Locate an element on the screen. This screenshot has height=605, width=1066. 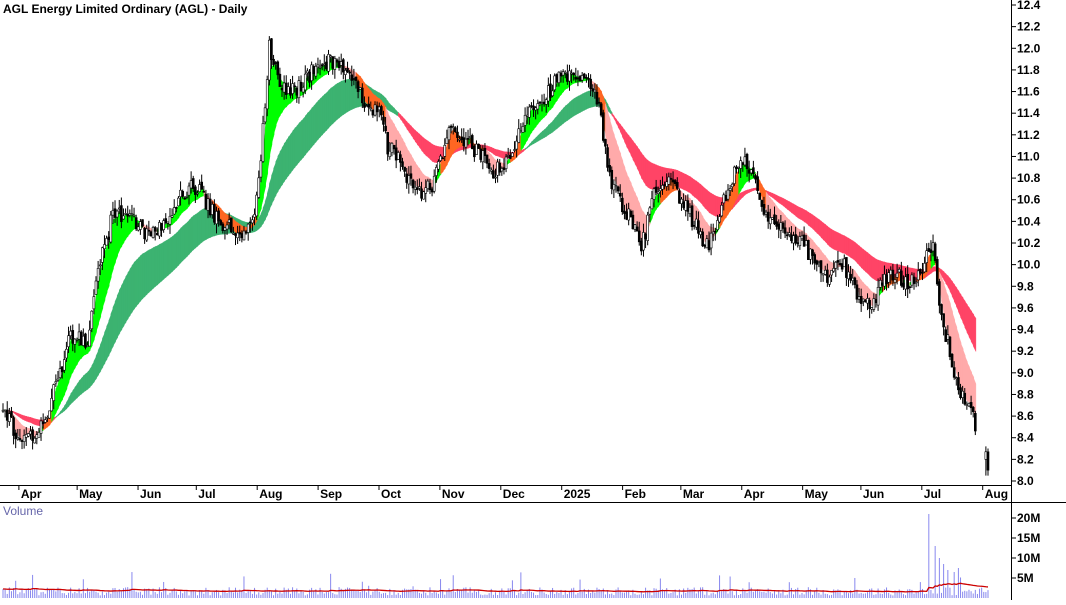
price-tick-label: 9.8 is located at coordinates (1025, 286).